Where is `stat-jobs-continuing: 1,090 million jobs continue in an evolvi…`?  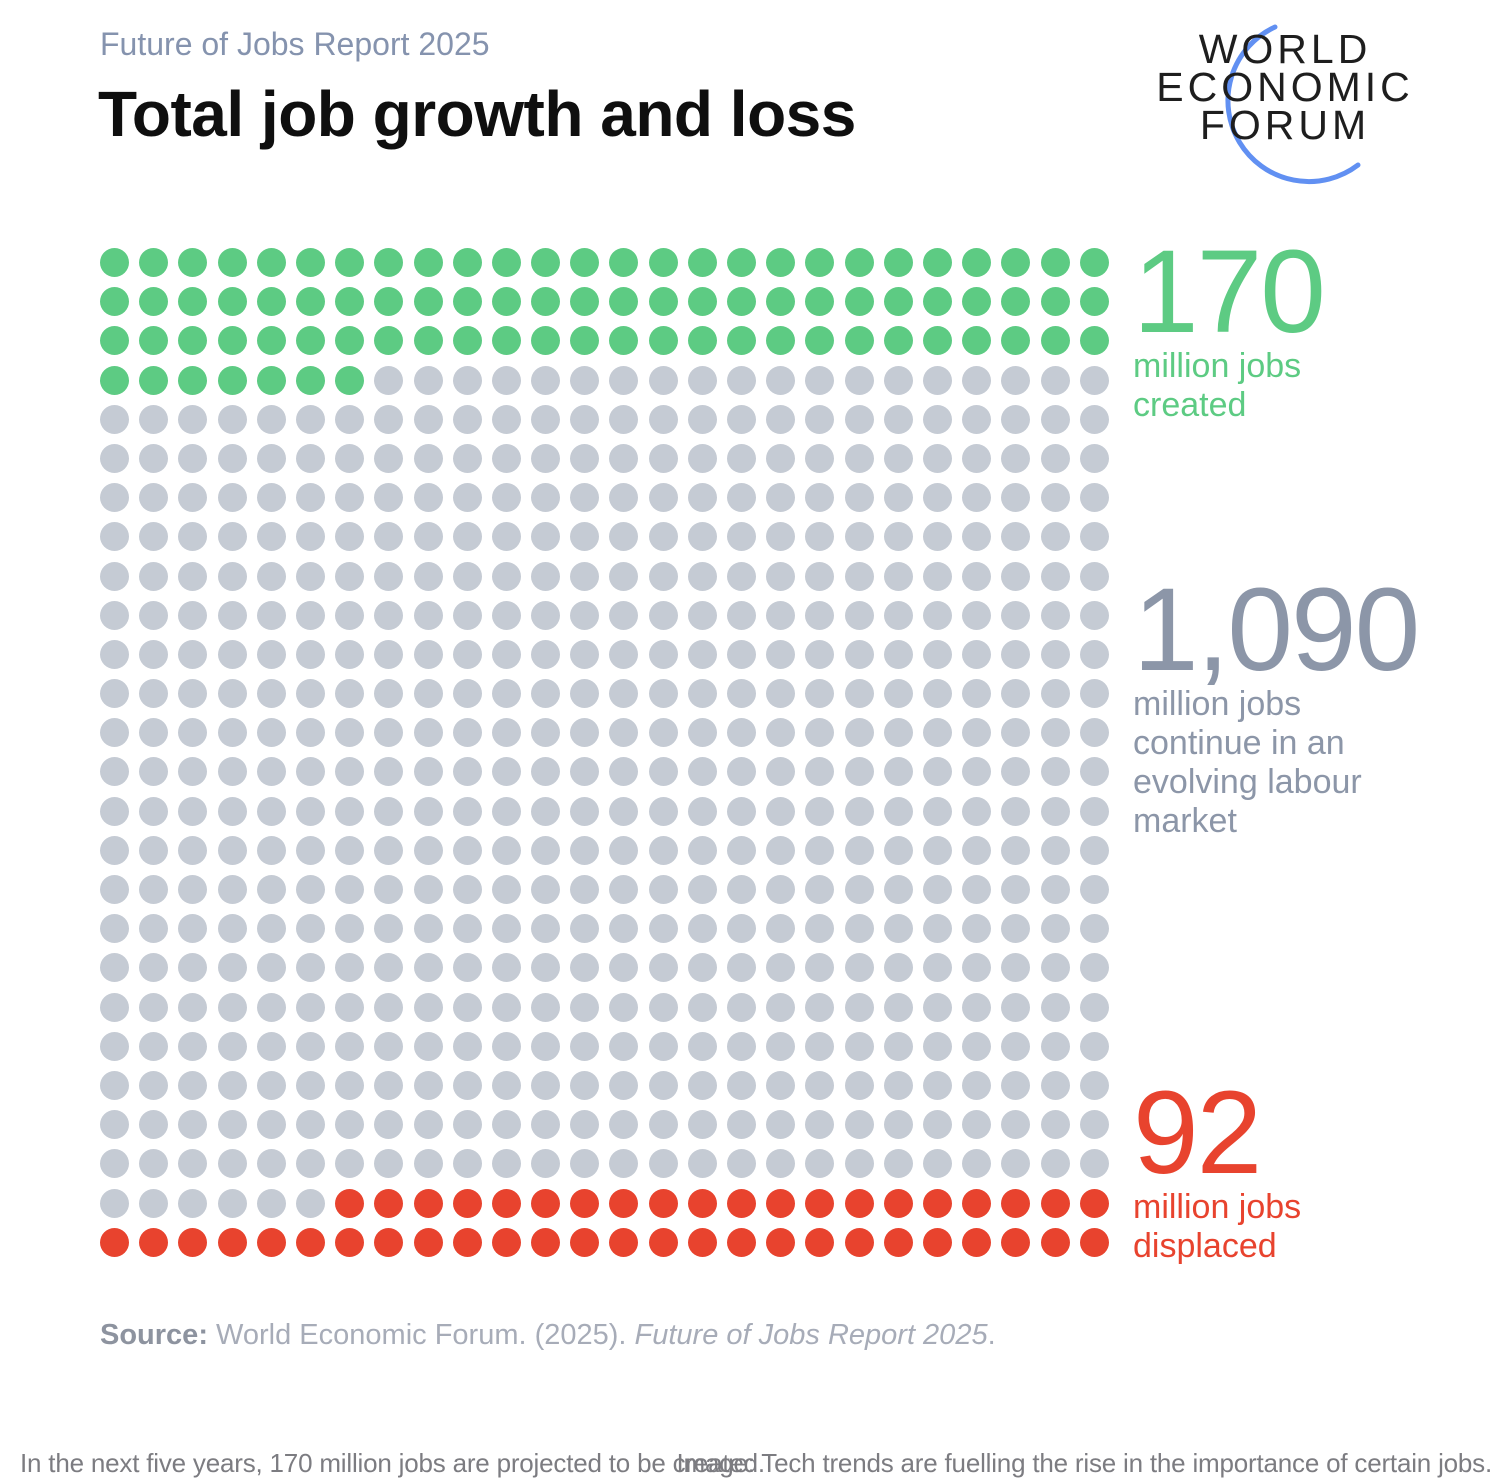 stat-jobs-continuing: 1,090 million jobs continue in an evolvi… is located at coordinates (1278, 706).